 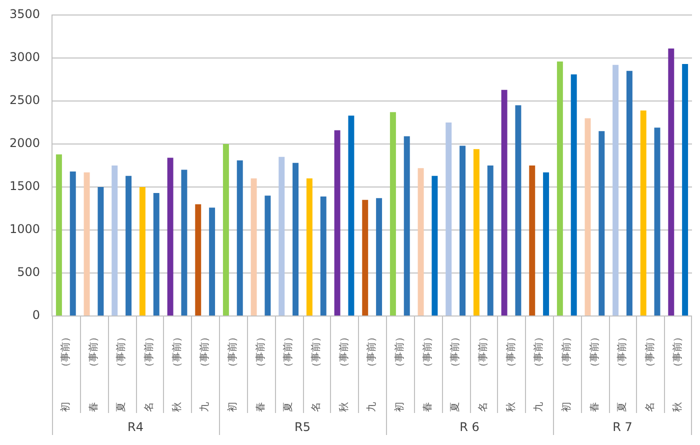 I want to click on y-tick-label: 1000, so click(x=24, y=229).